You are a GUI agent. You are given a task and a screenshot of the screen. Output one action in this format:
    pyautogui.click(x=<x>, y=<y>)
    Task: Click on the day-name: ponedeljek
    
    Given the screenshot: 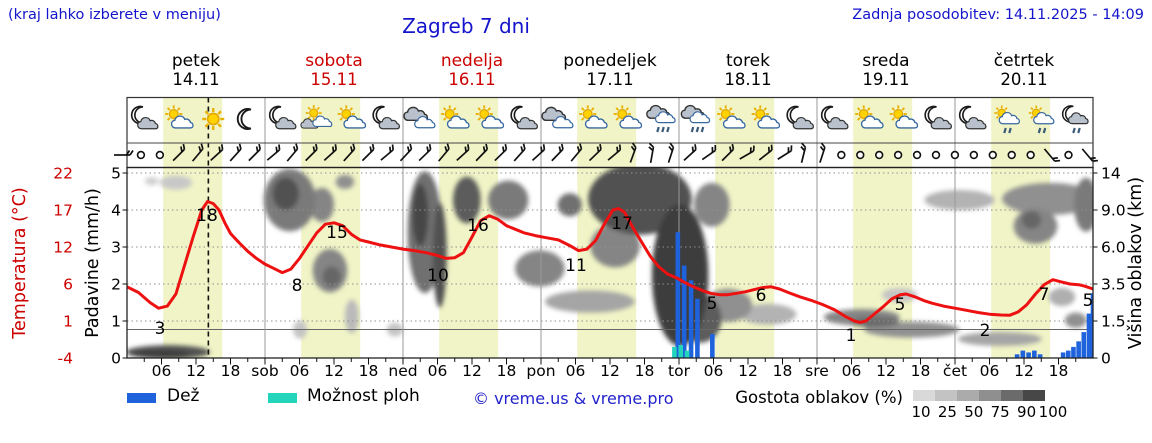 What is the action you would take?
    pyautogui.click(x=610, y=61)
    